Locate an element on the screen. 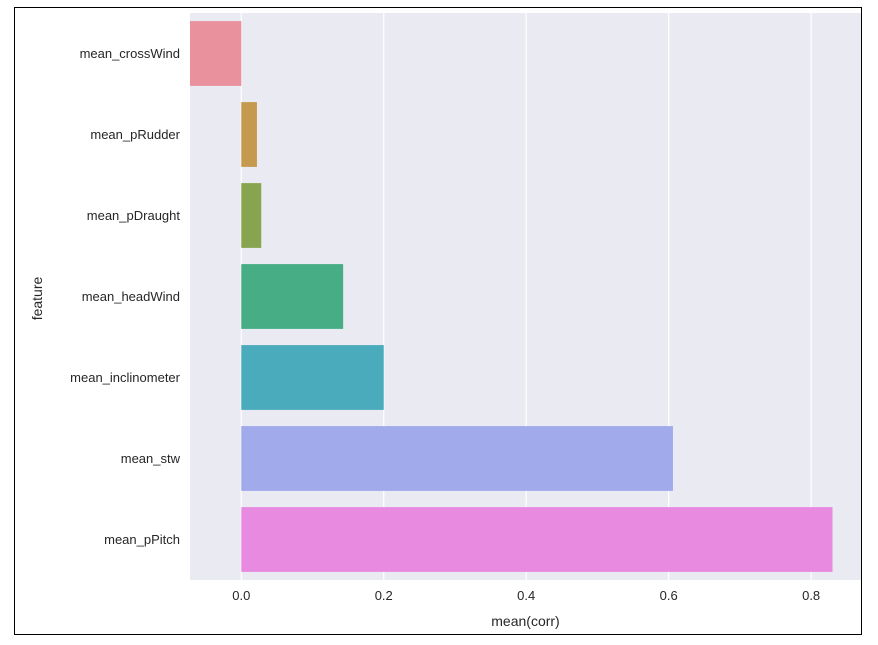  y-axis-title: feature is located at coordinates (37, 298).